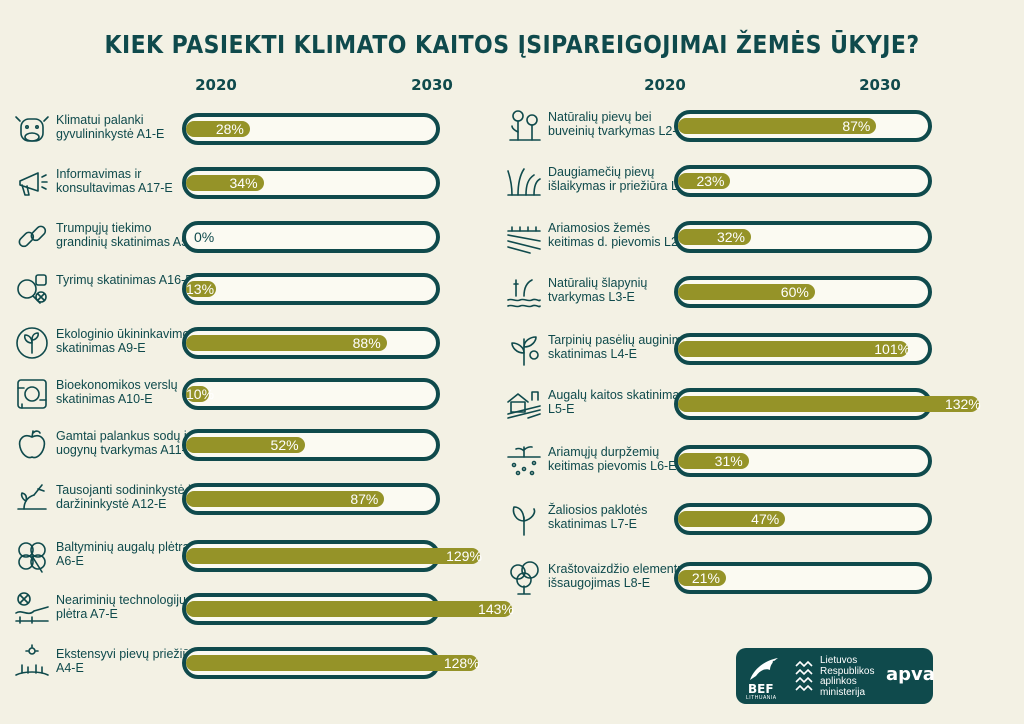 Image resolution: width=1024 pixels, height=724 pixels. Describe the element at coordinates (32, 129) in the screenshot. I see `cow-icon` at that location.